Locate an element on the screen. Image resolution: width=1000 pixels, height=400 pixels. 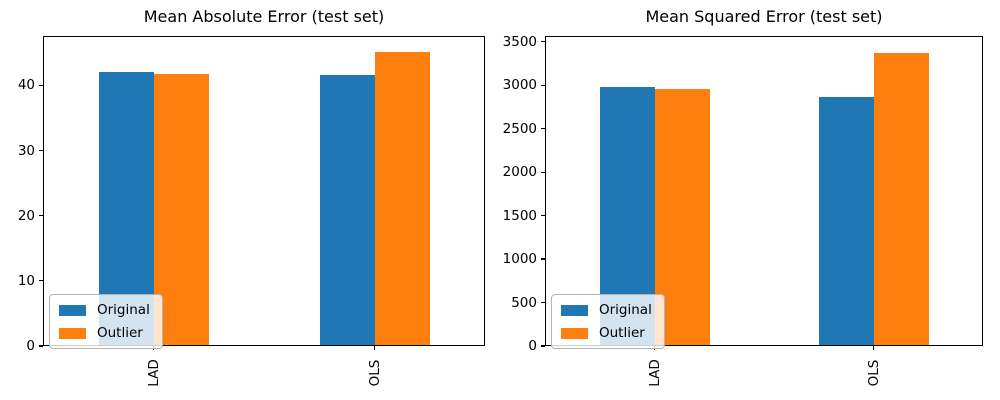
y-tick-label: 3000 is located at coordinates (519, 85).